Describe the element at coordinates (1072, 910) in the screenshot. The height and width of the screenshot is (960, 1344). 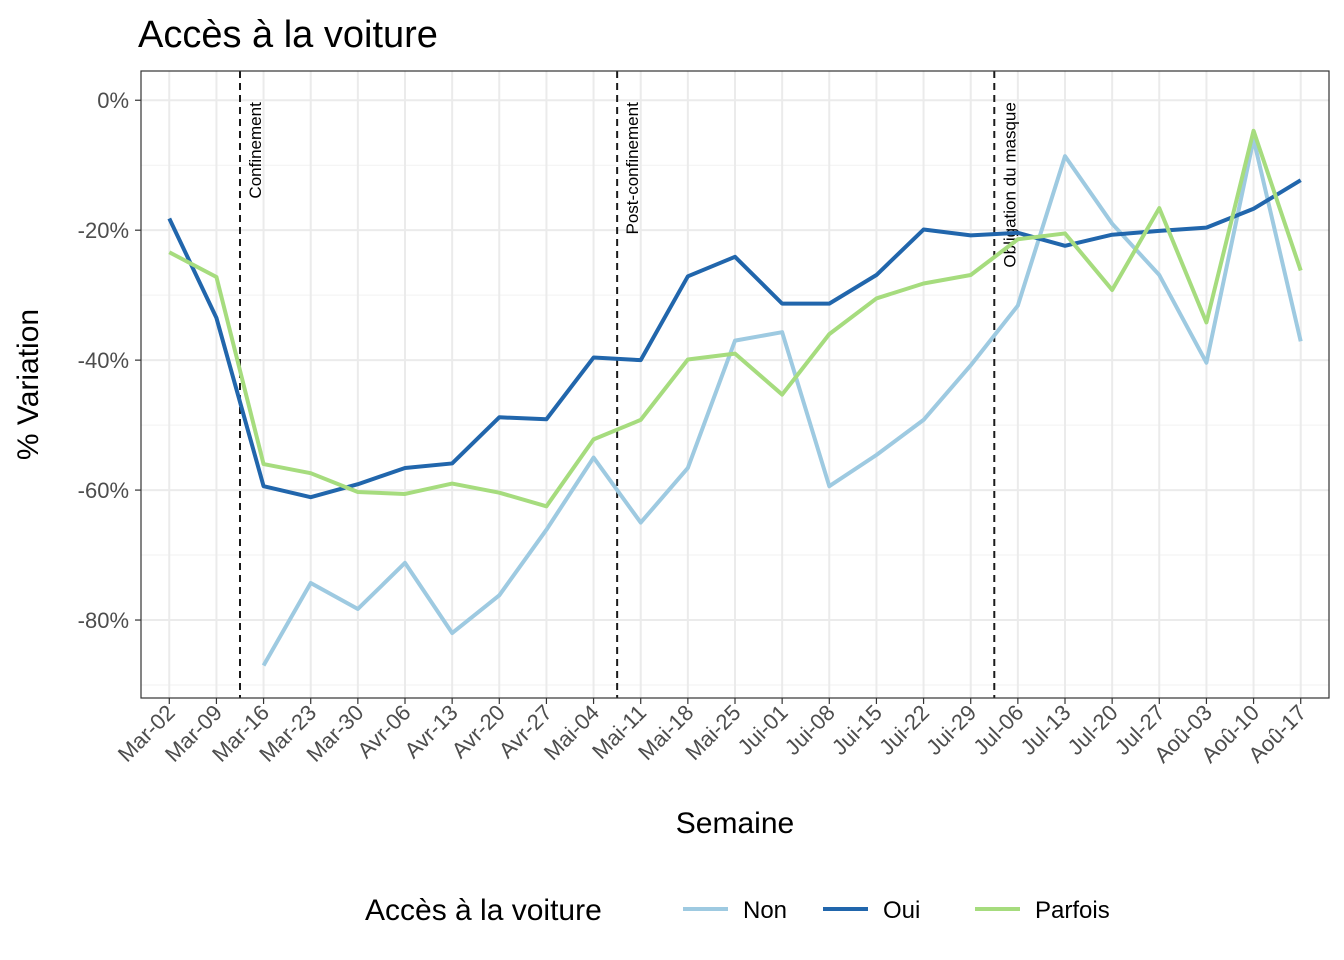
I see `legend-label-parfois: Parfois` at that location.